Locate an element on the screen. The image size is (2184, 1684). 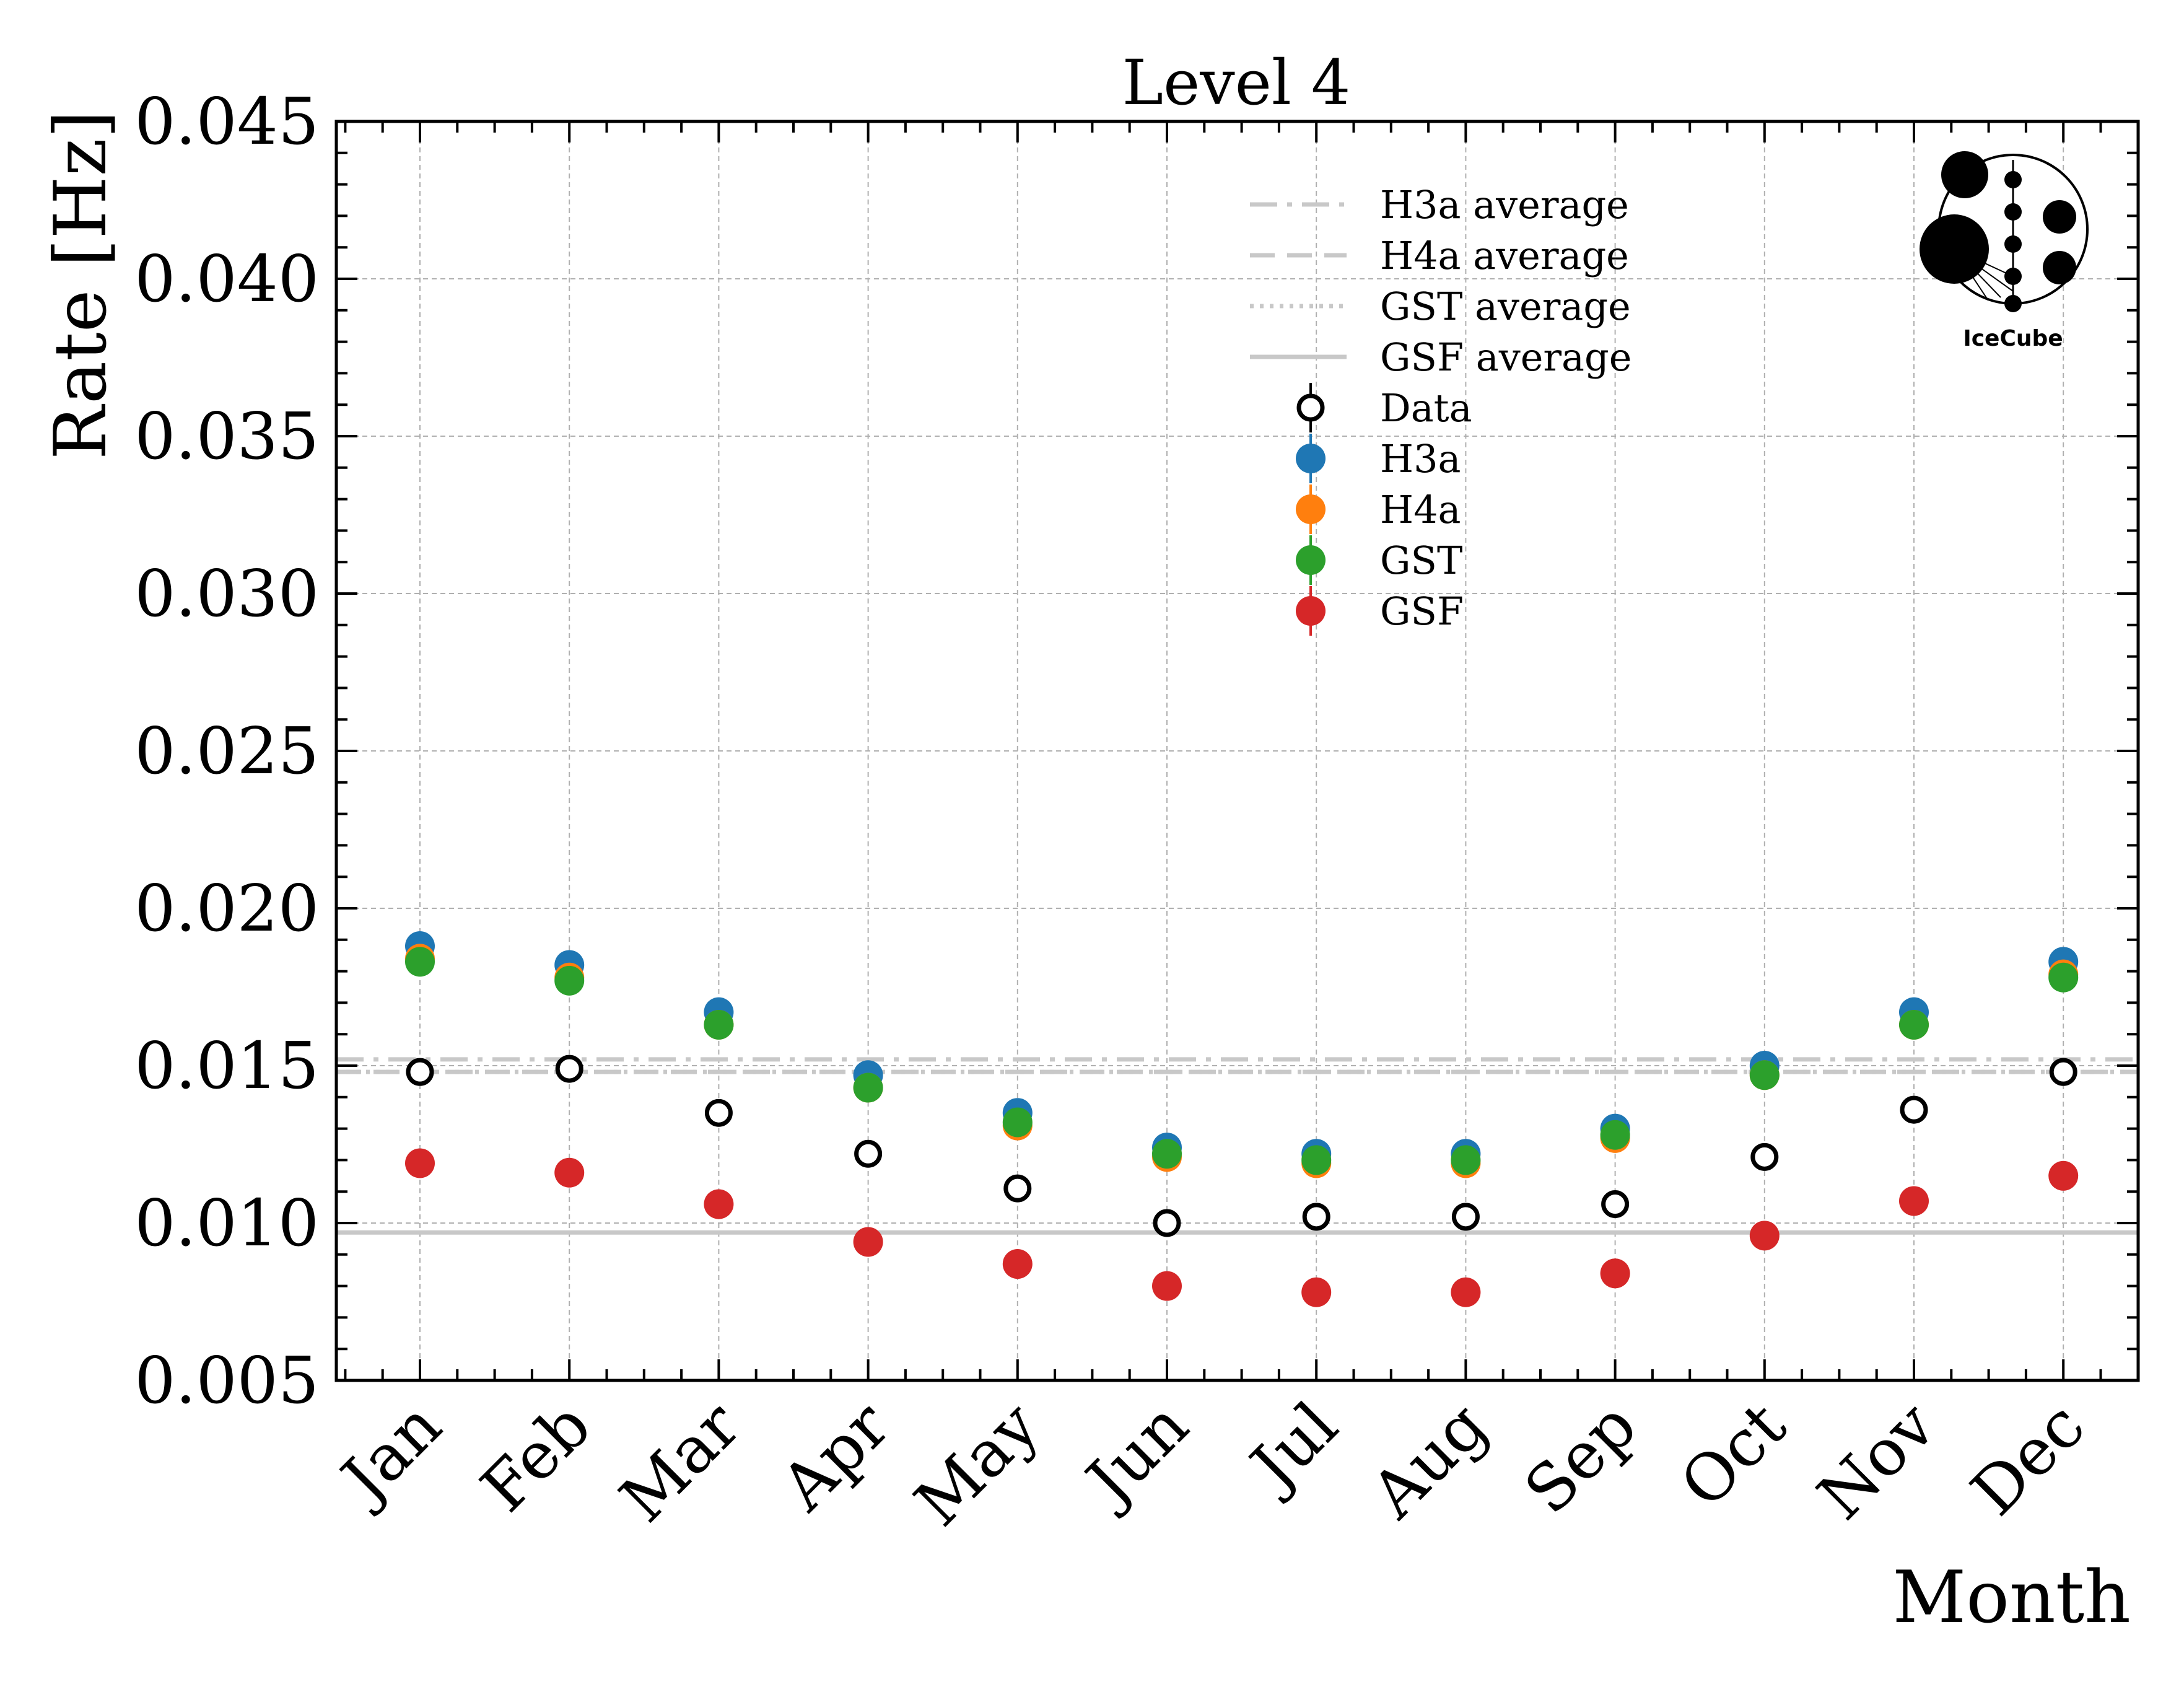
y-tick-label: 0.040 is located at coordinates (227, 279).